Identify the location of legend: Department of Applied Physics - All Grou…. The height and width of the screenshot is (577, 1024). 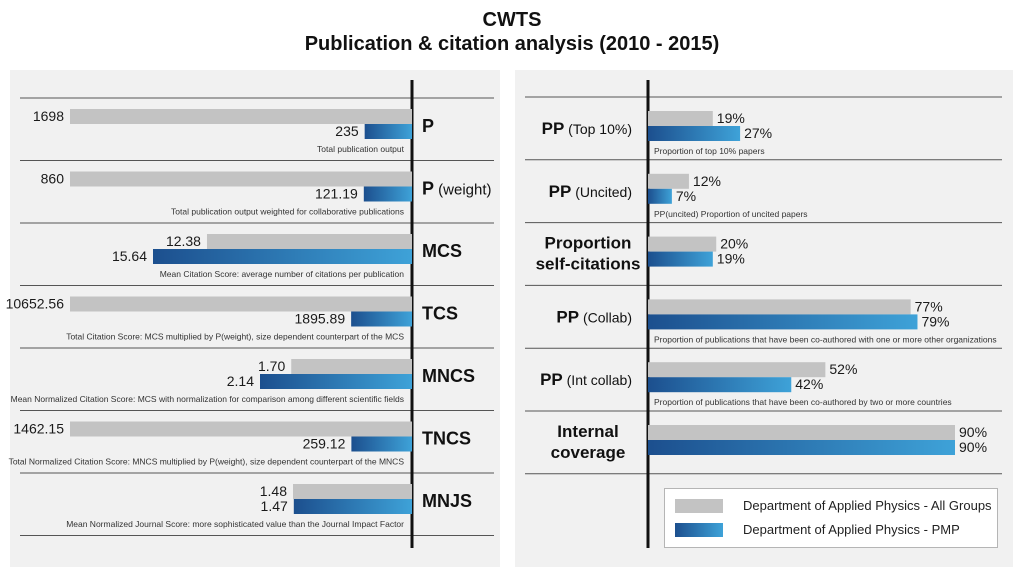
(831, 518).